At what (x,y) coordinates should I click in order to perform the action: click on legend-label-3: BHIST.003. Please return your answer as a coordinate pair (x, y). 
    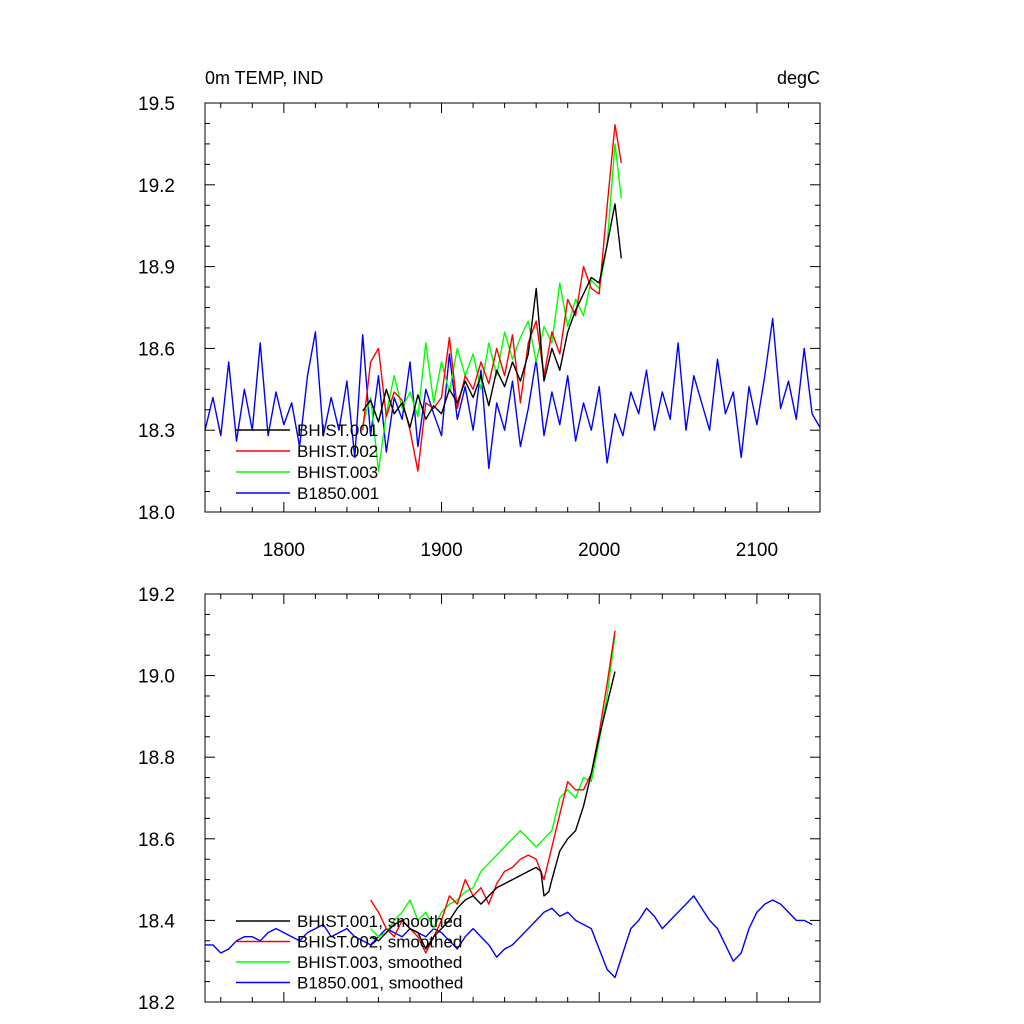
    Looking at the image, I should click on (337, 472).